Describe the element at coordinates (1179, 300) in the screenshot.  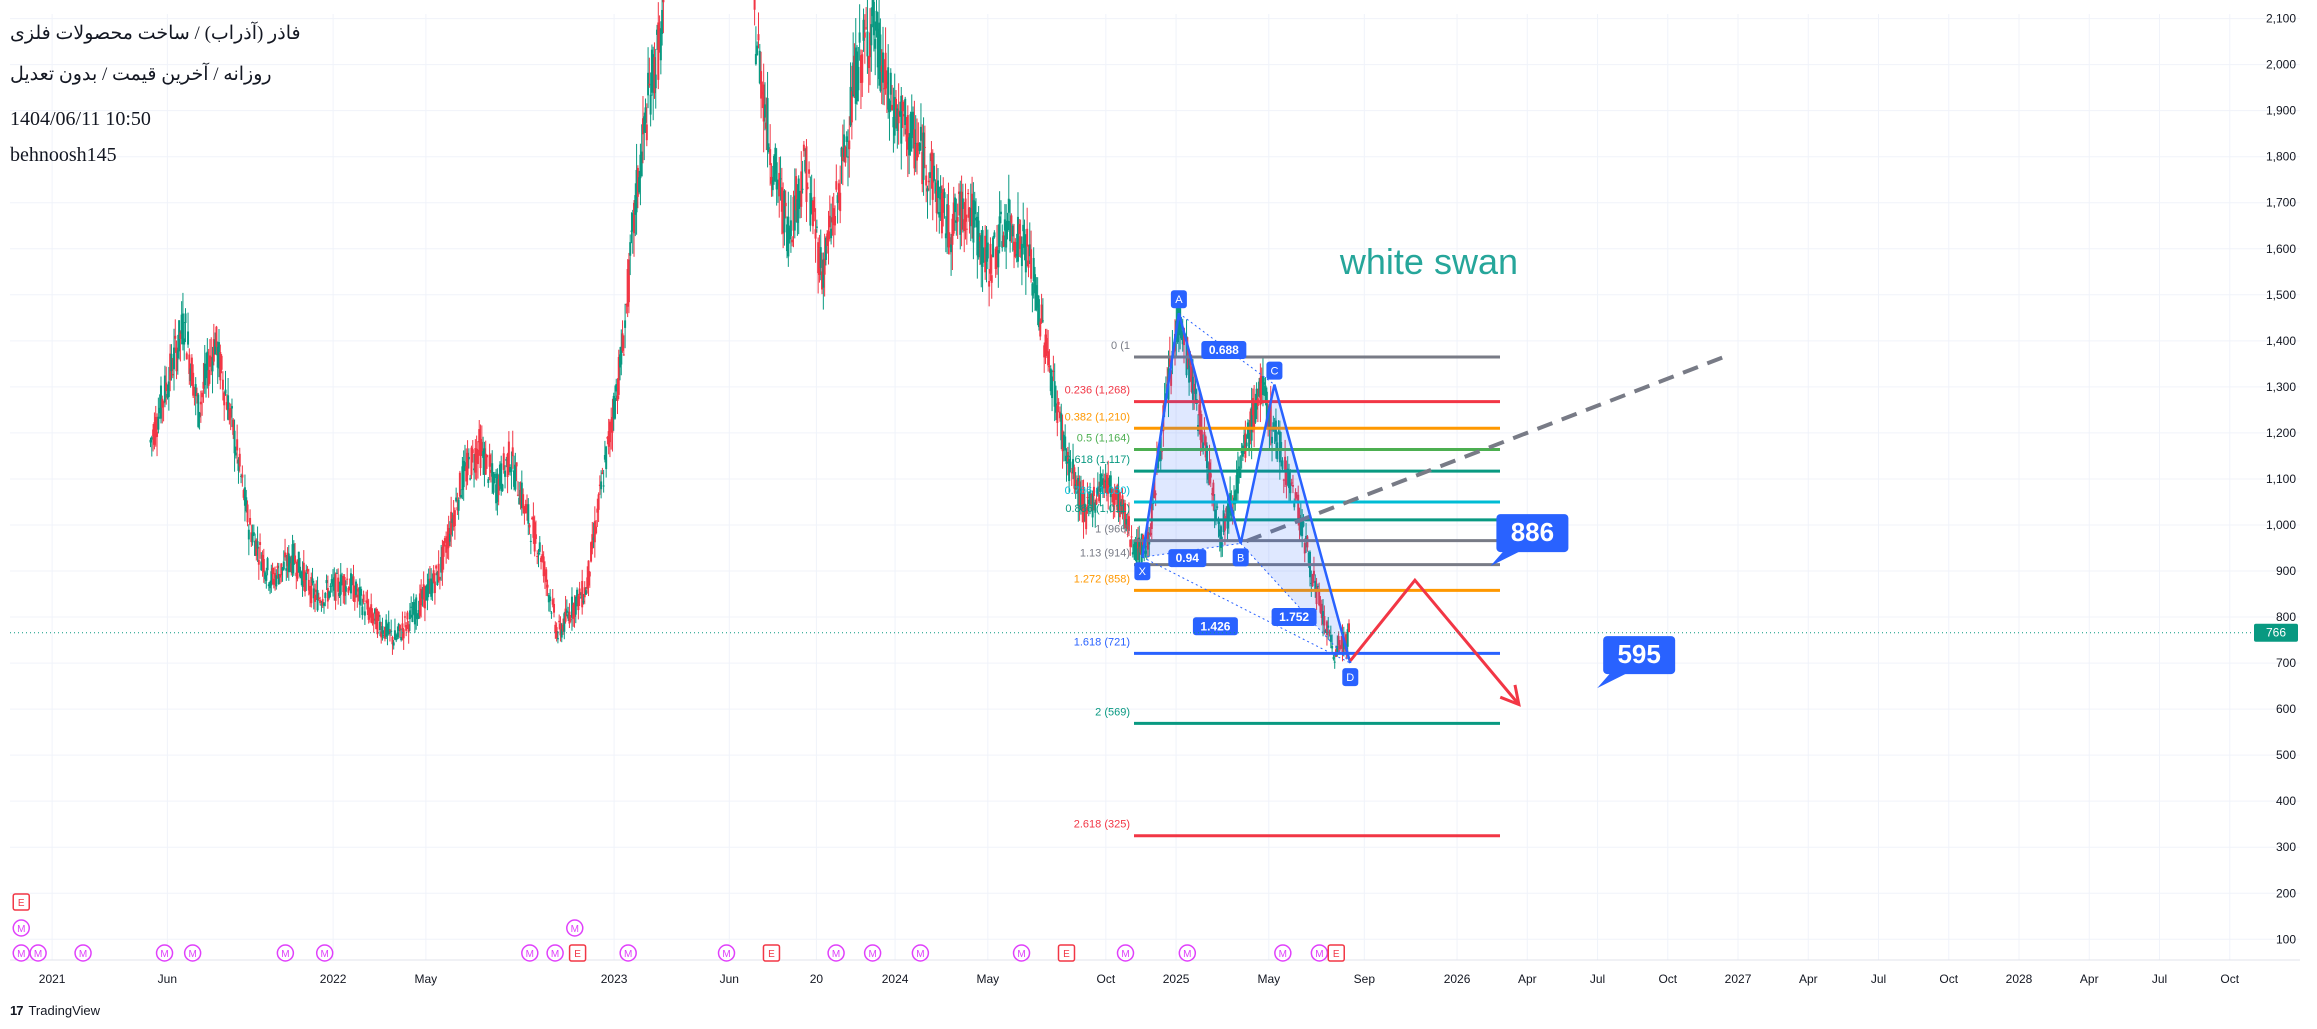
I see `pattern-point-label: A` at that location.